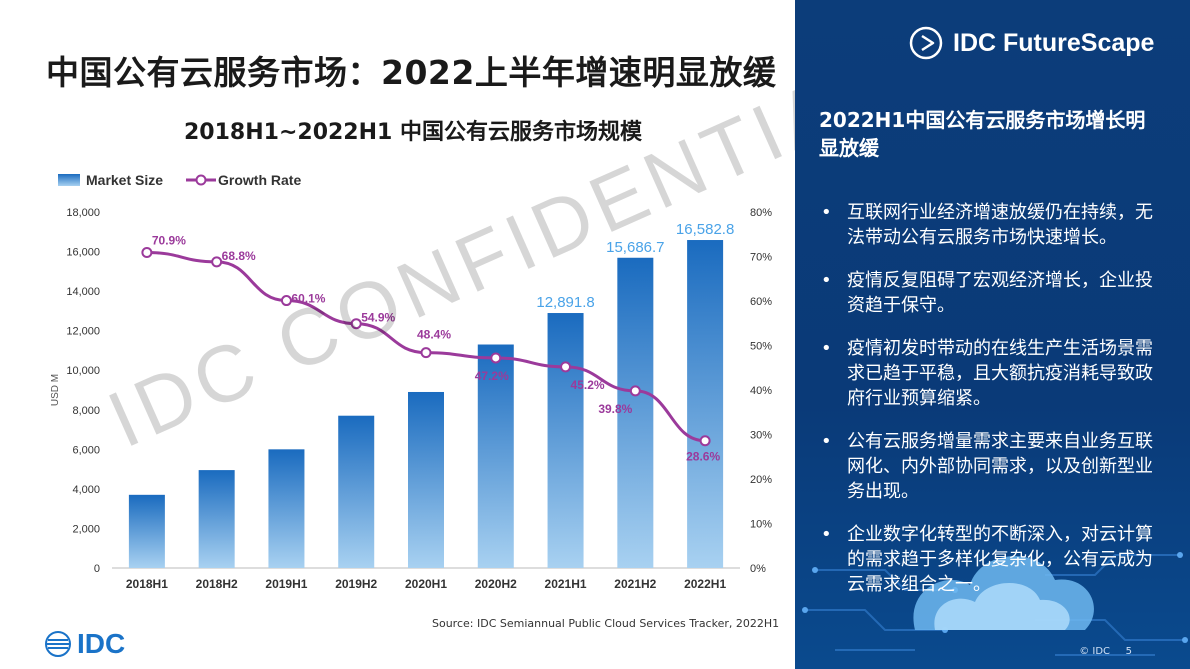 Image resolution: width=1190 pixels, height=669 pixels. What do you see at coordinates (982, 134) in the screenshot?
I see `panel-title: 2022H1中国公有云服务市场增长明显放缓` at bounding box center [982, 134].